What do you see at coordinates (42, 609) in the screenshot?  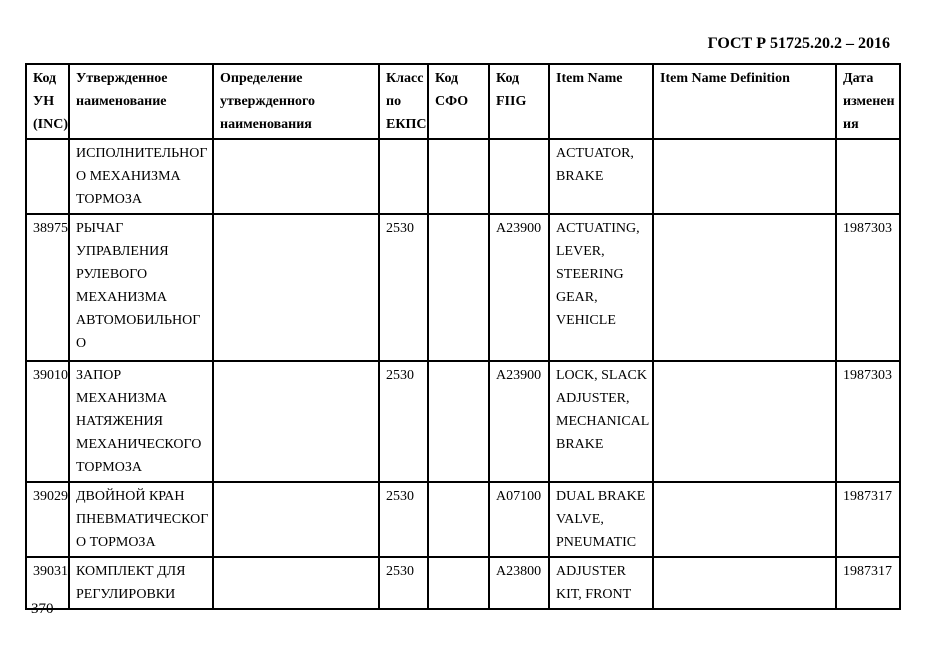 I see `page-number: 370` at bounding box center [42, 609].